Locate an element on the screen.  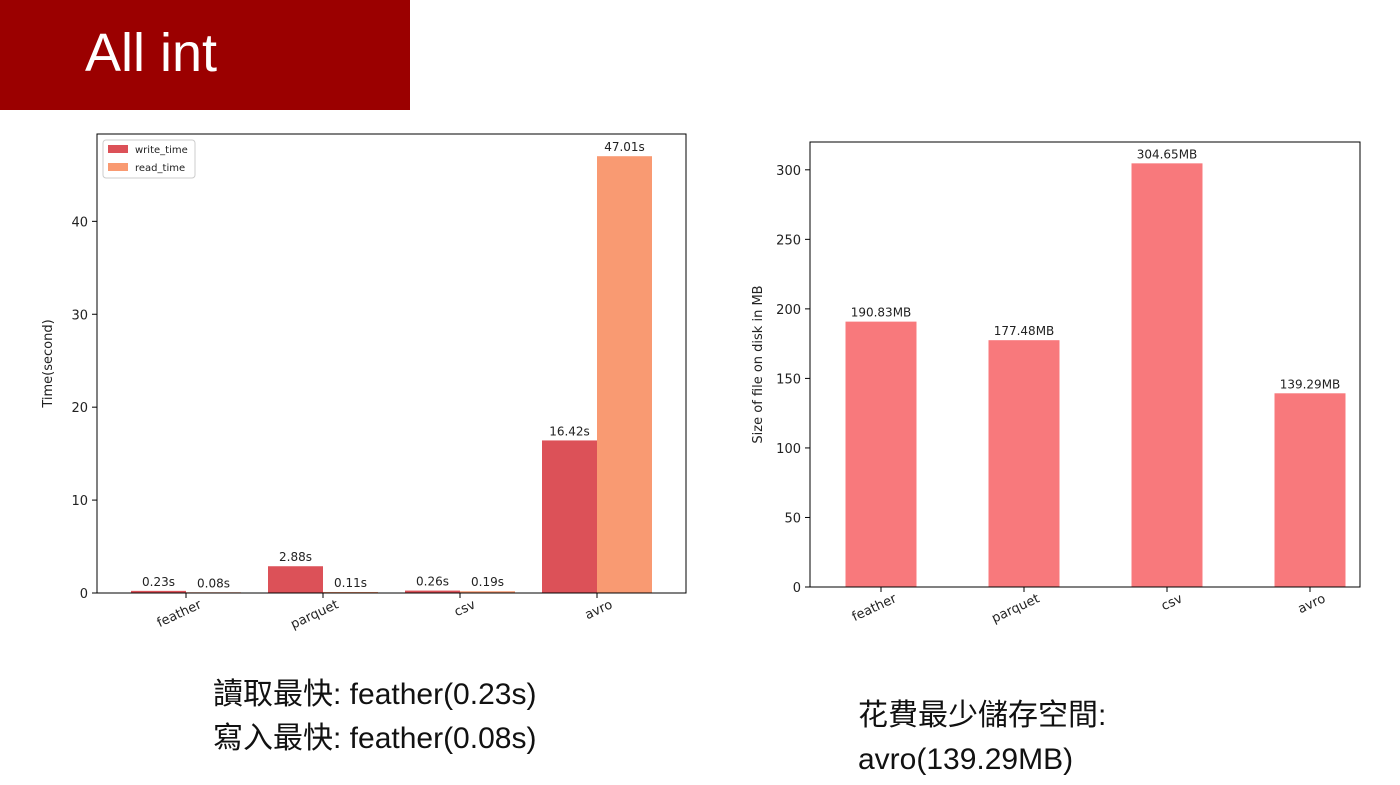
y-tick-label: 200 is located at coordinates (788, 310).